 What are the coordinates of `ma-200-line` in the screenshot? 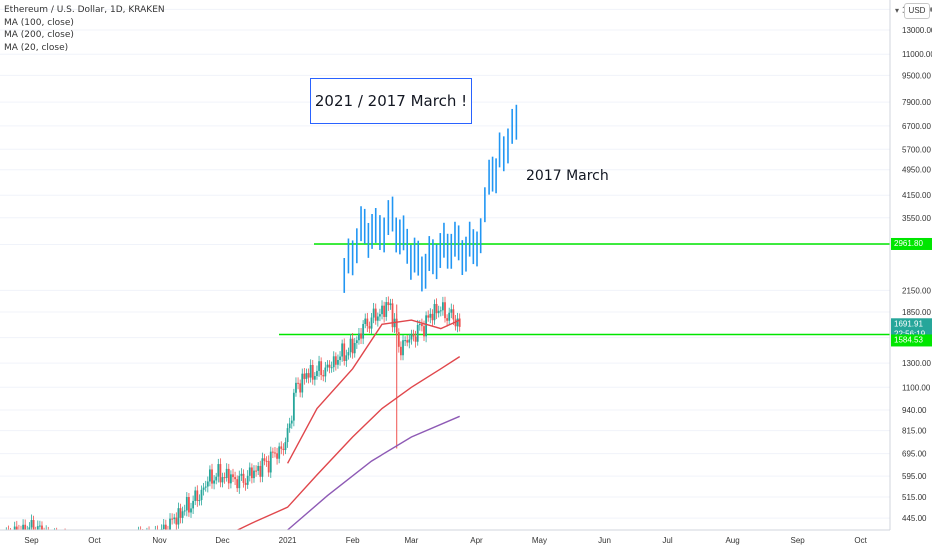 It's located at (373, 473).